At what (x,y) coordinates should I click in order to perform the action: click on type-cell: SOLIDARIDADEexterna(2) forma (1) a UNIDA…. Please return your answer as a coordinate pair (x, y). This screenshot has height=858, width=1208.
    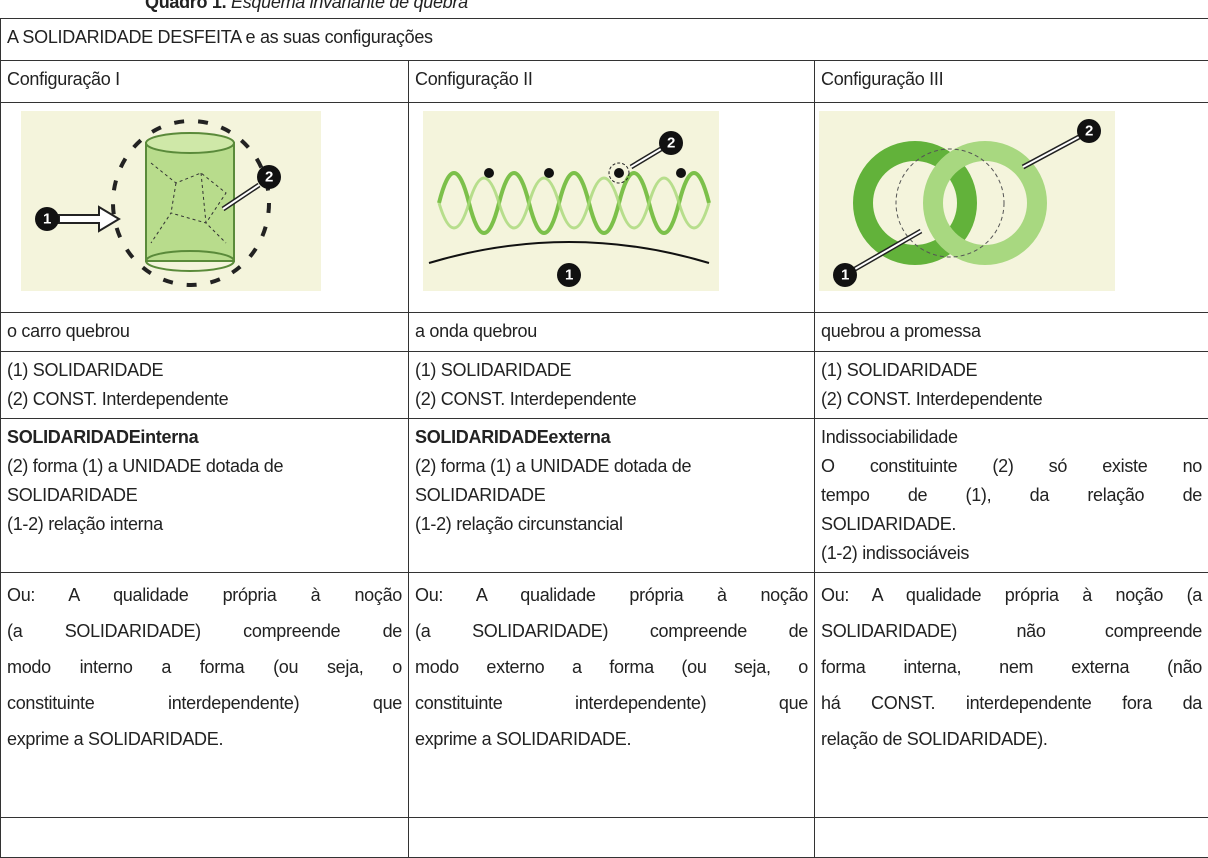
    Looking at the image, I should click on (612, 496).